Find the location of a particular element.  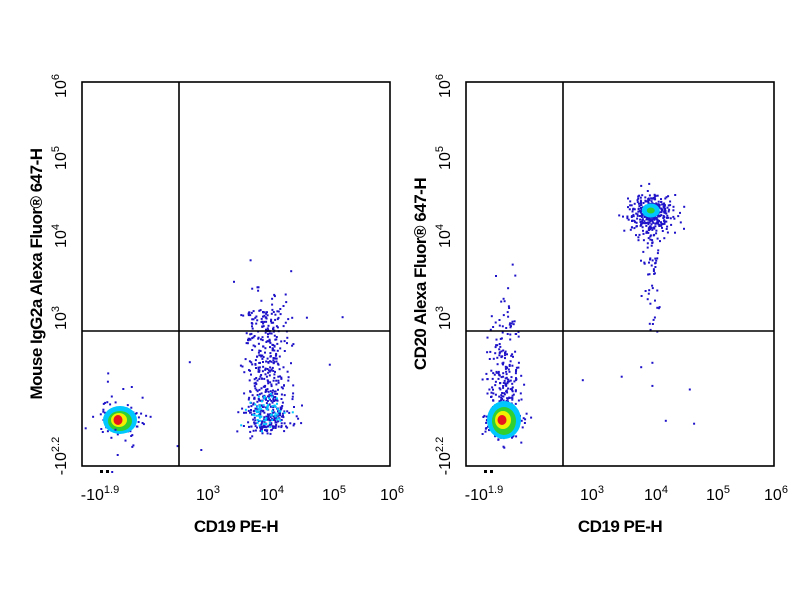

y-tick-label: 105 is located at coordinates (60, 158).